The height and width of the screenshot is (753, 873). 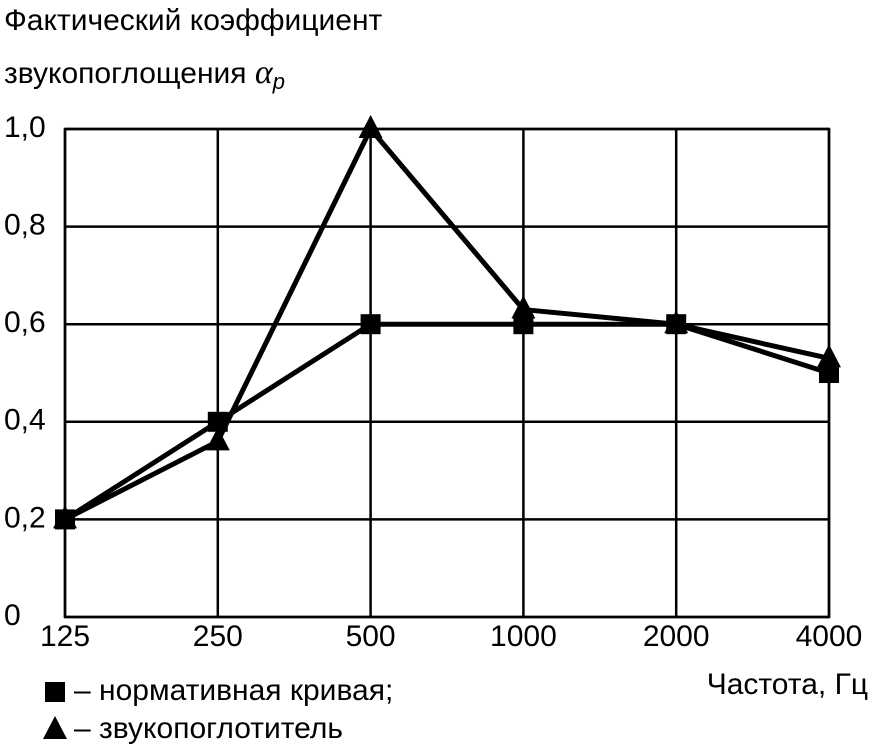 I want to click on title-subscript: p, so click(x=278, y=81).